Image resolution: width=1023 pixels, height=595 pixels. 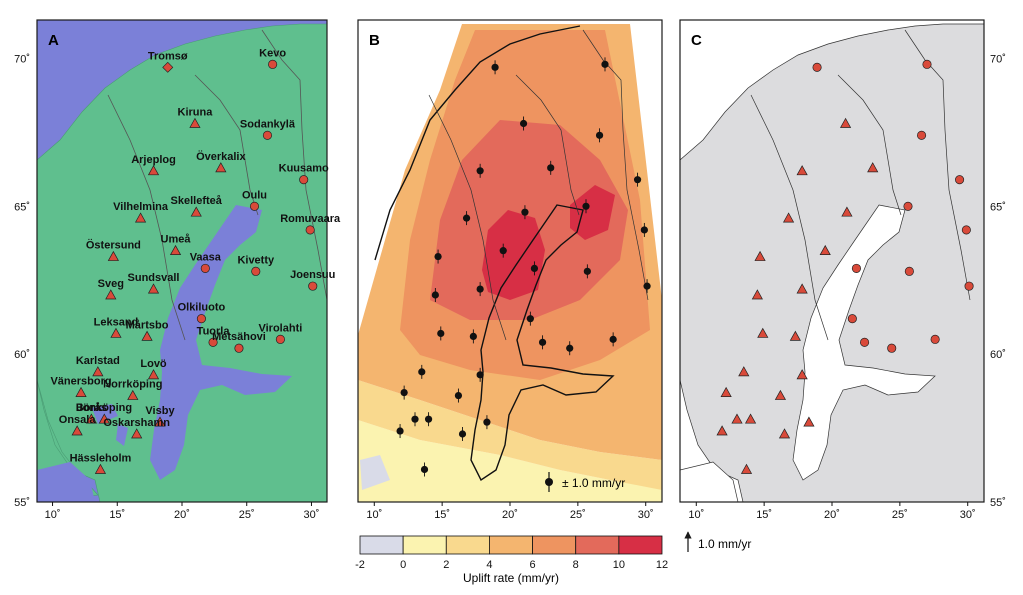 I want to click on site-marker-sodankyla, so click(x=922, y=135).